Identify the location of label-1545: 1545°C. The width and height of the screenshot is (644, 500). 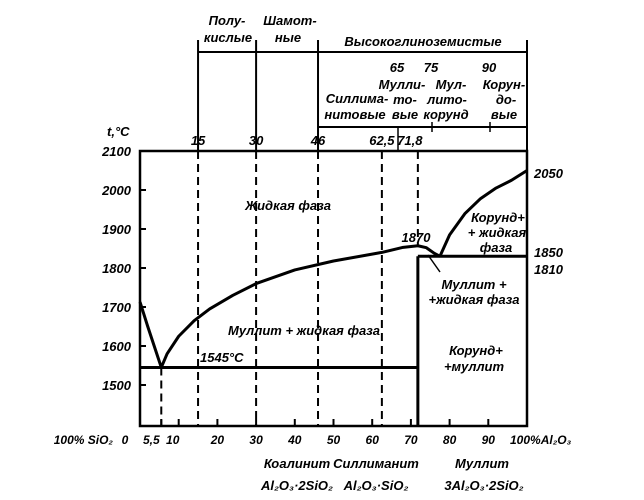
(222, 357).